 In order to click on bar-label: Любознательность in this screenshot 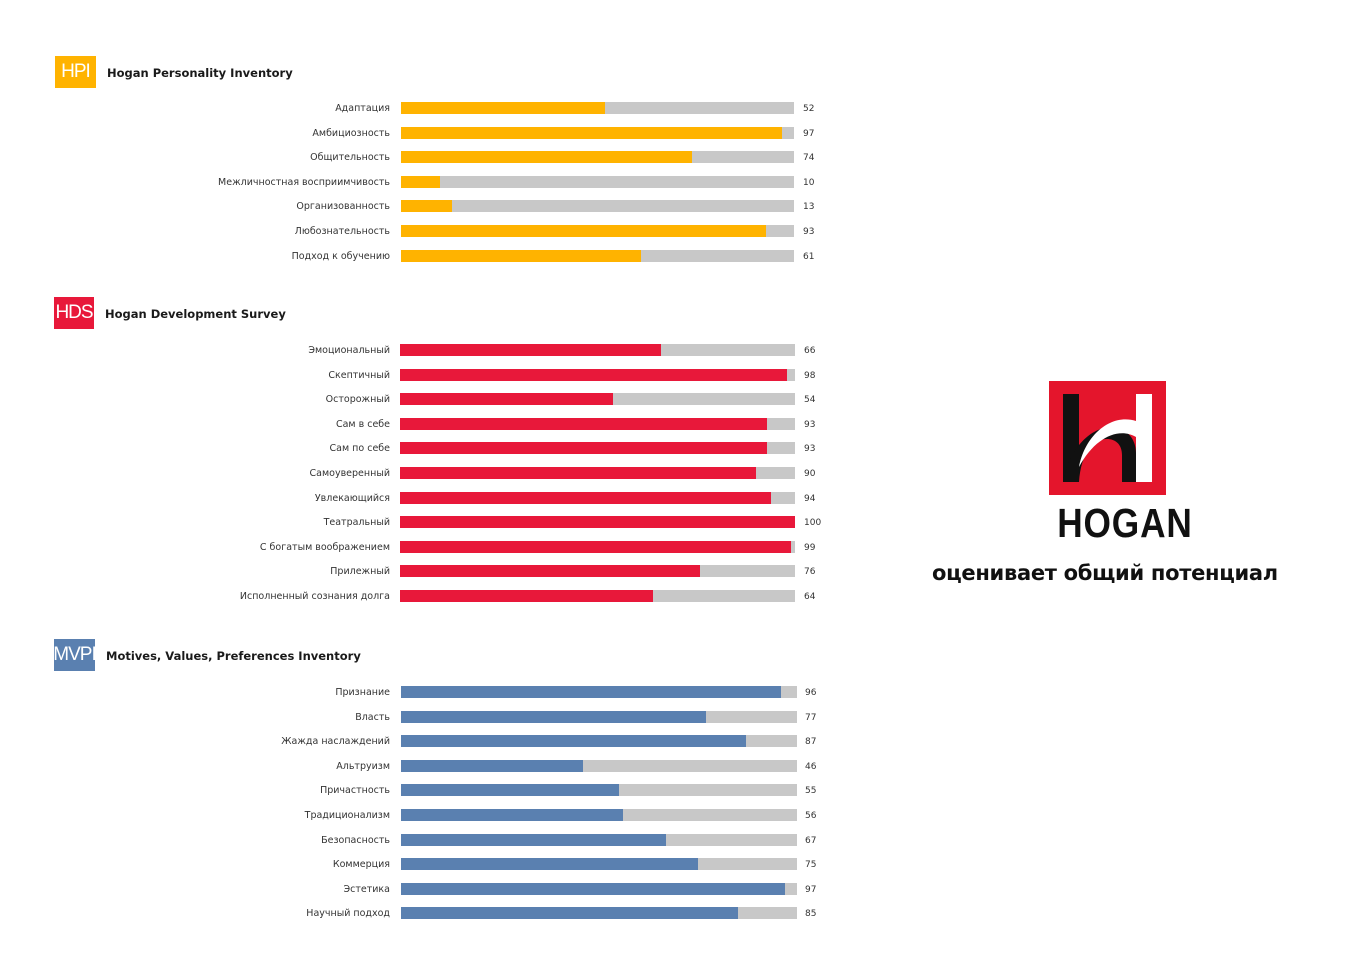, I will do `click(342, 231)`.